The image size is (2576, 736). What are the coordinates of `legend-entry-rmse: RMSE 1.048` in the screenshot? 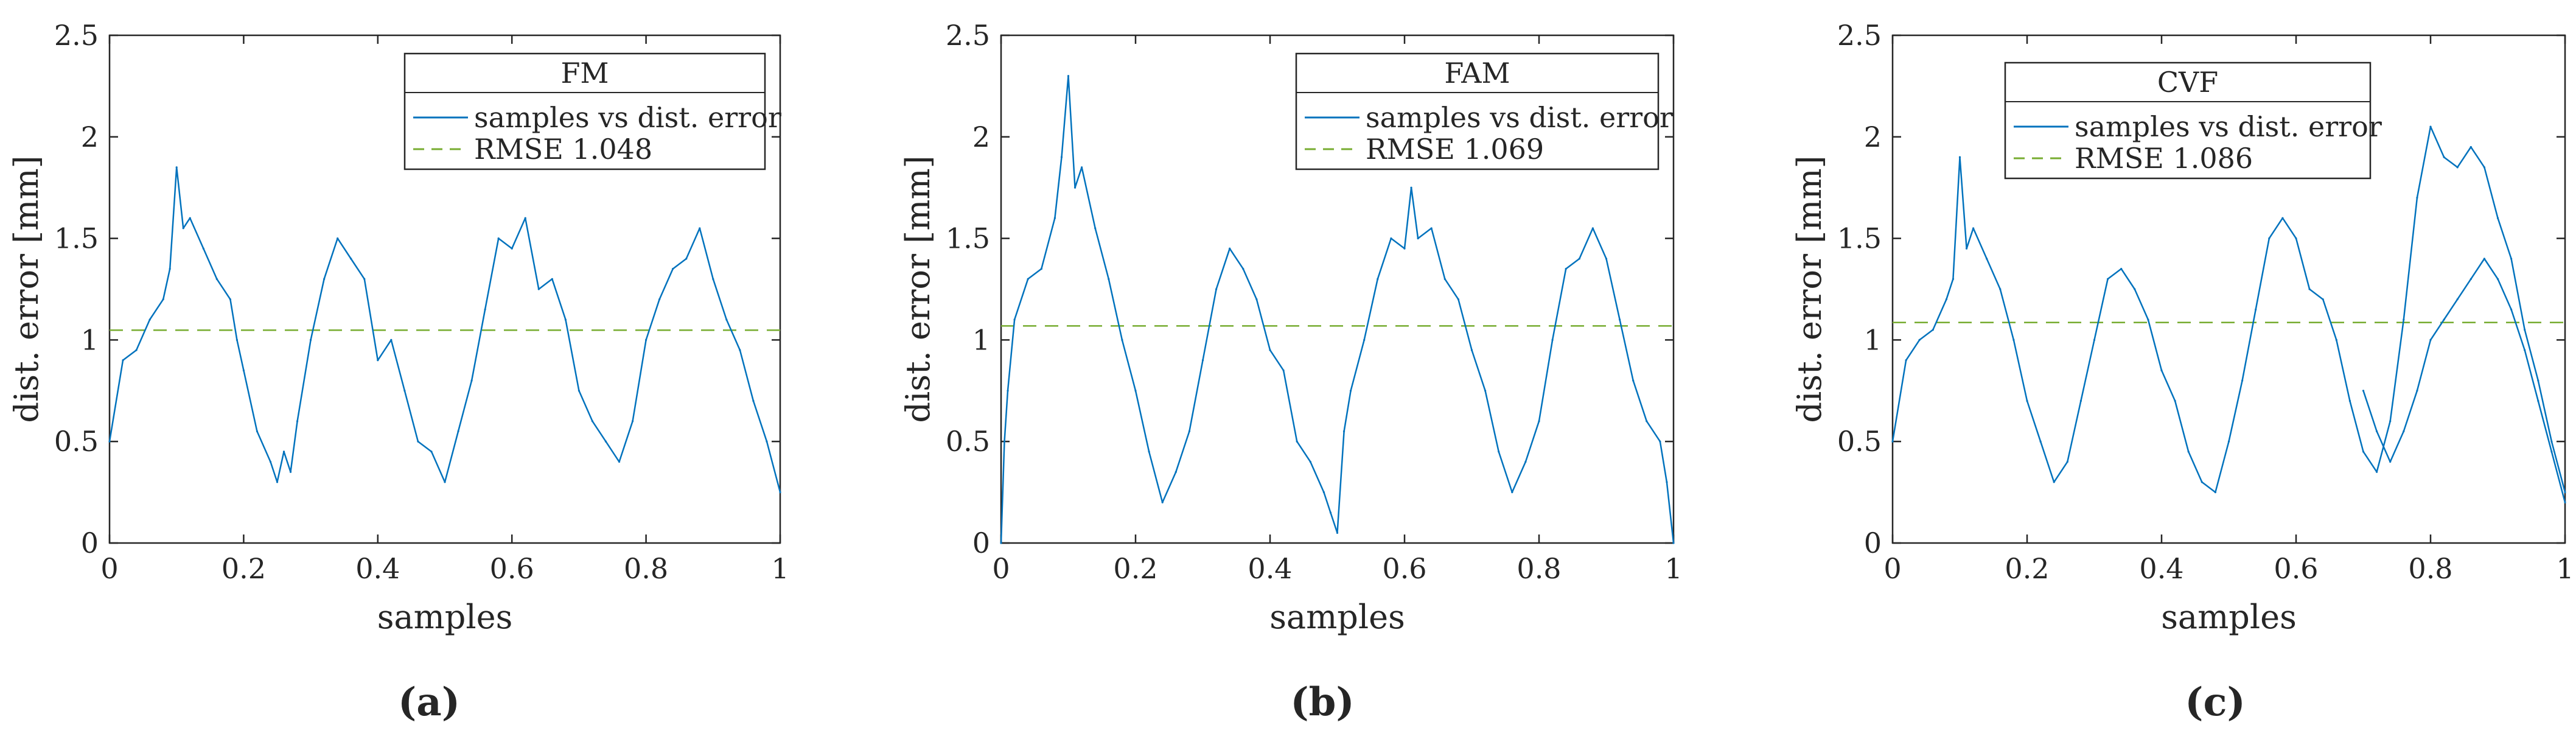 It's located at (563, 149).